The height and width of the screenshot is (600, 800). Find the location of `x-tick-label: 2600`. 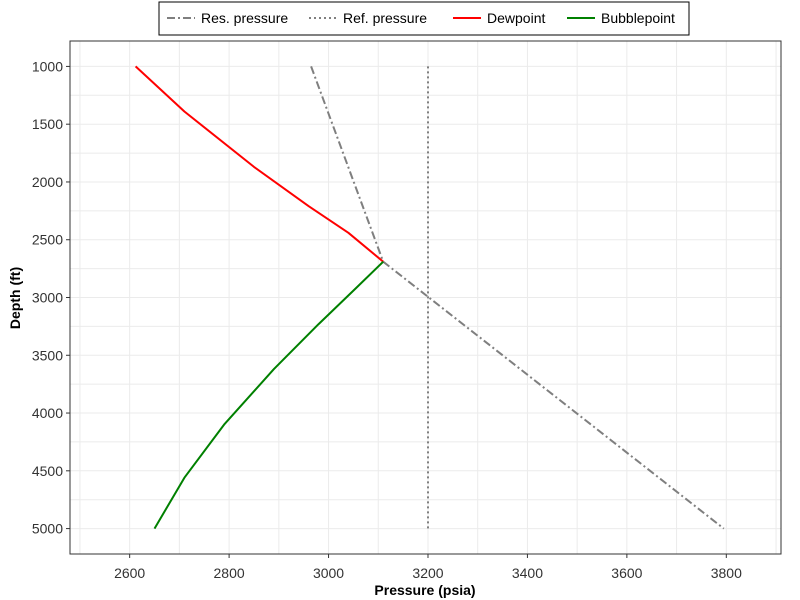

x-tick-label: 2600 is located at coordinates (129, 573).